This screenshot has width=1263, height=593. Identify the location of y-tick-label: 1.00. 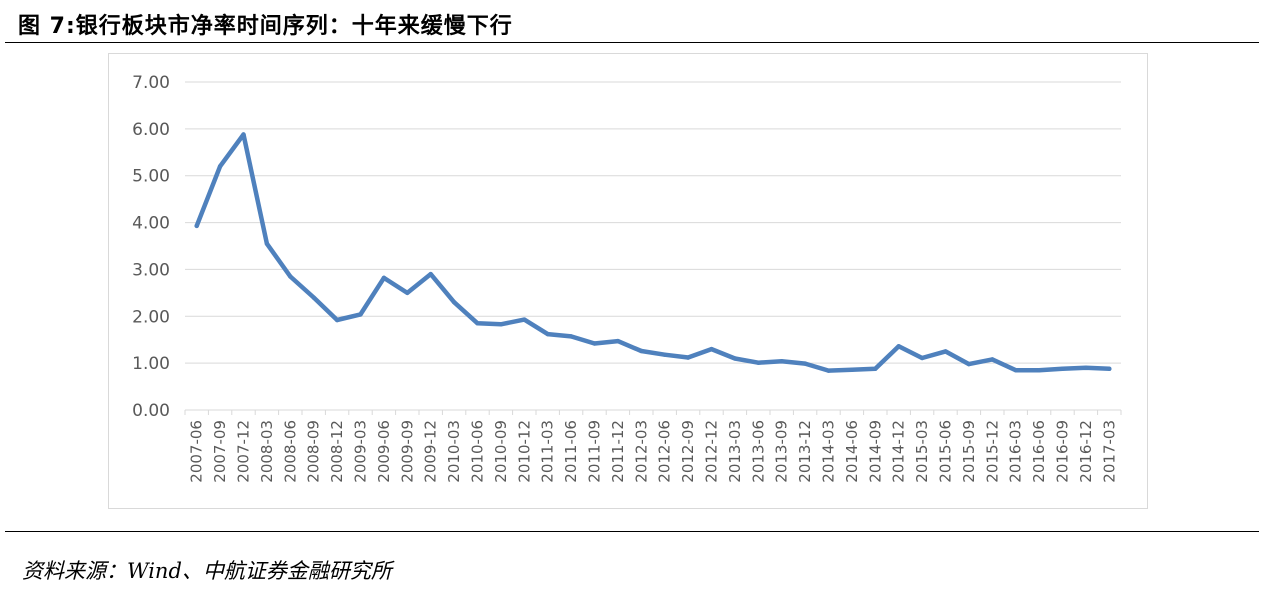
(151, 364).